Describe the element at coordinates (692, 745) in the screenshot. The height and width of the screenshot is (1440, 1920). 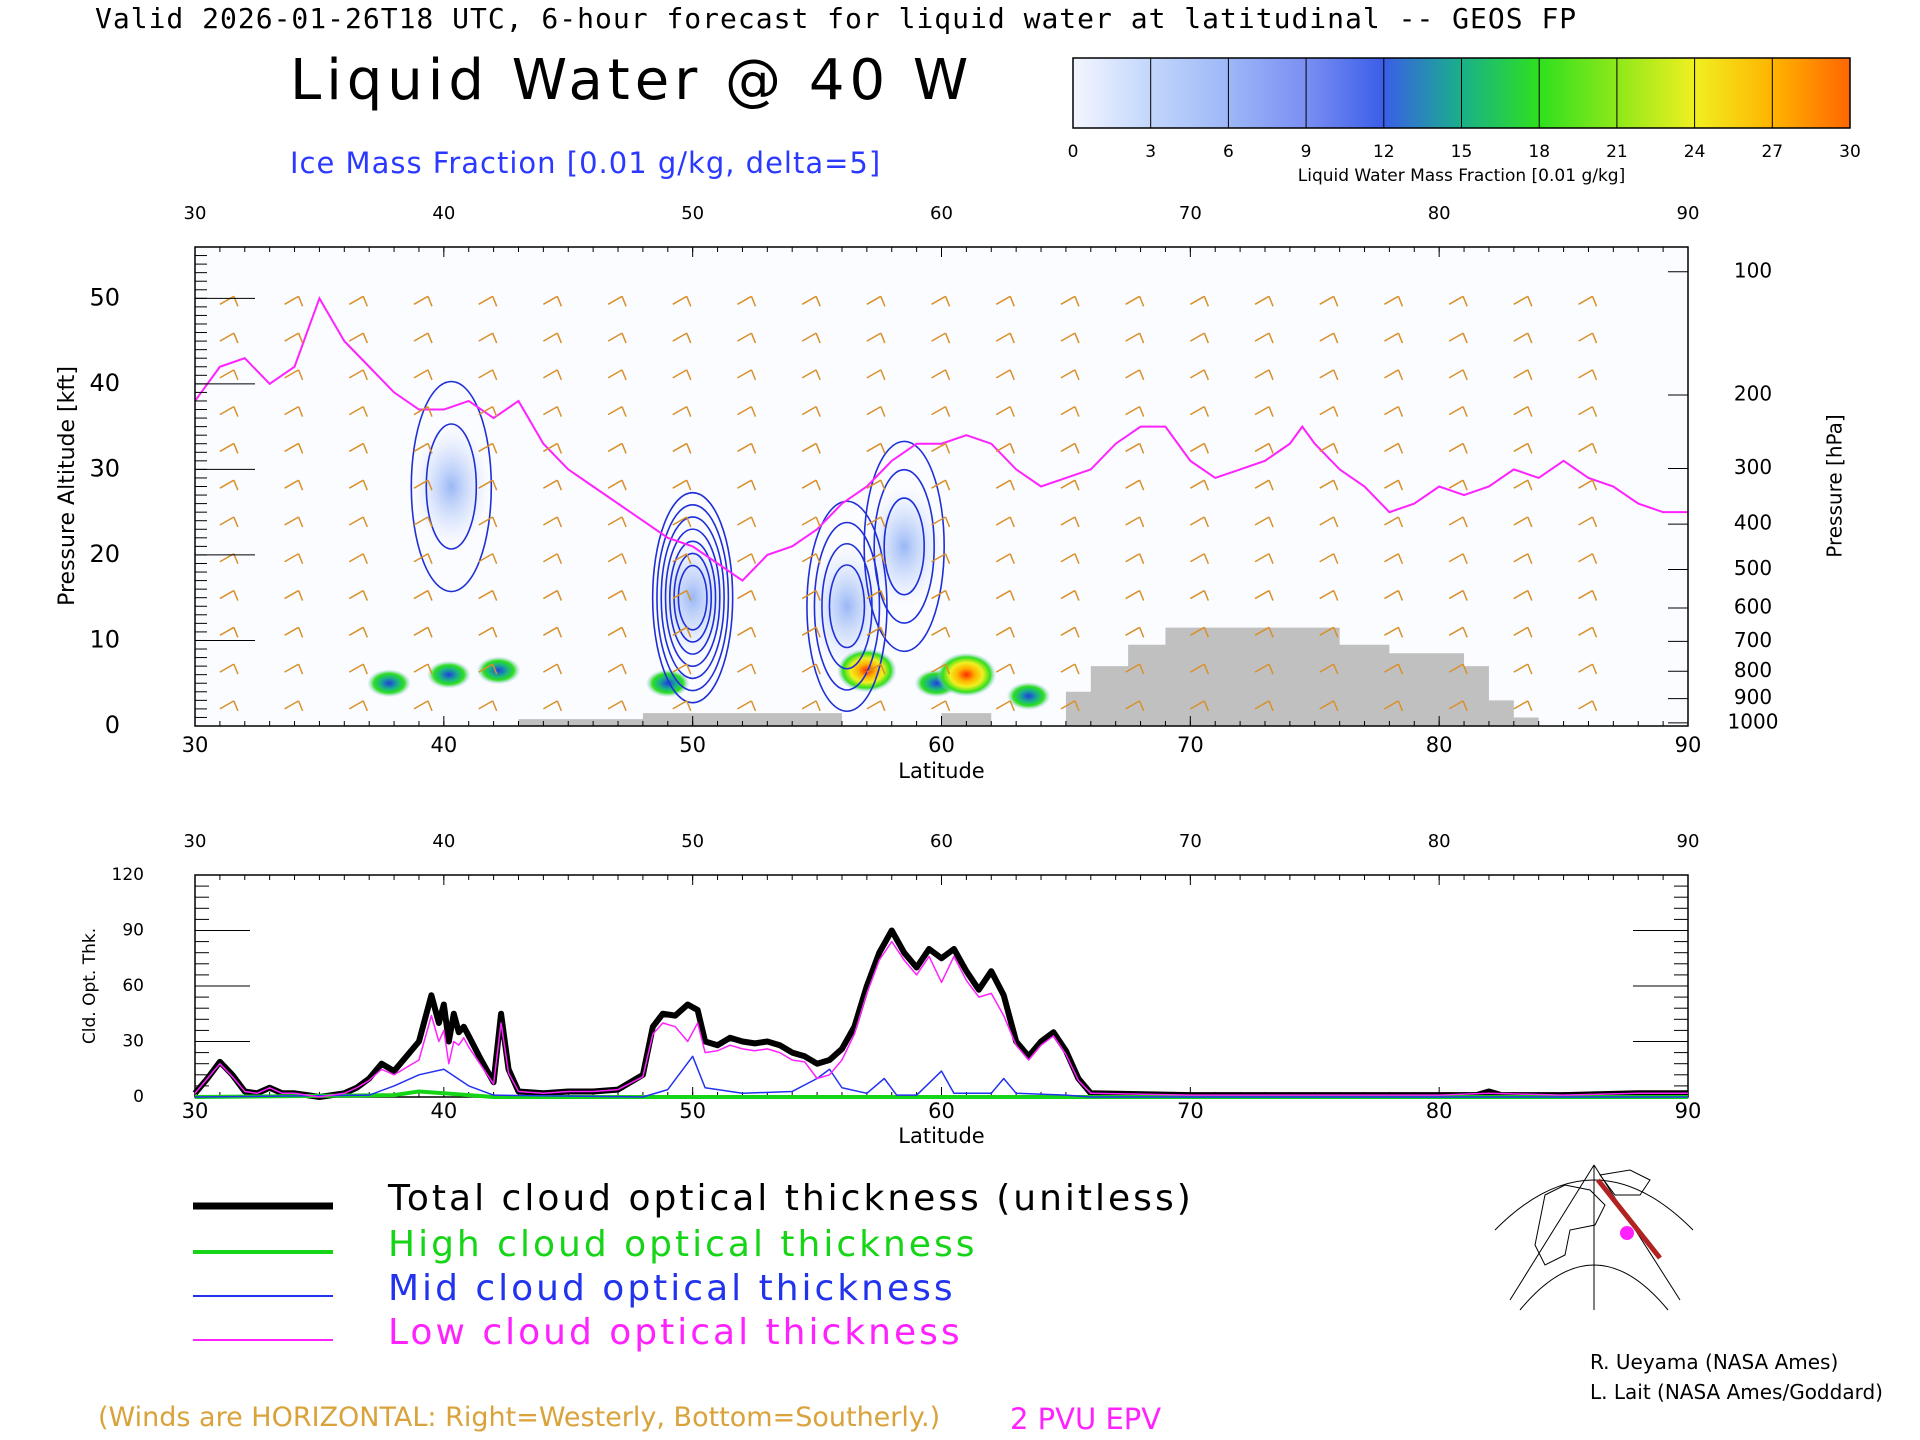
I see `x-axis-tick-label: 50` at that location.